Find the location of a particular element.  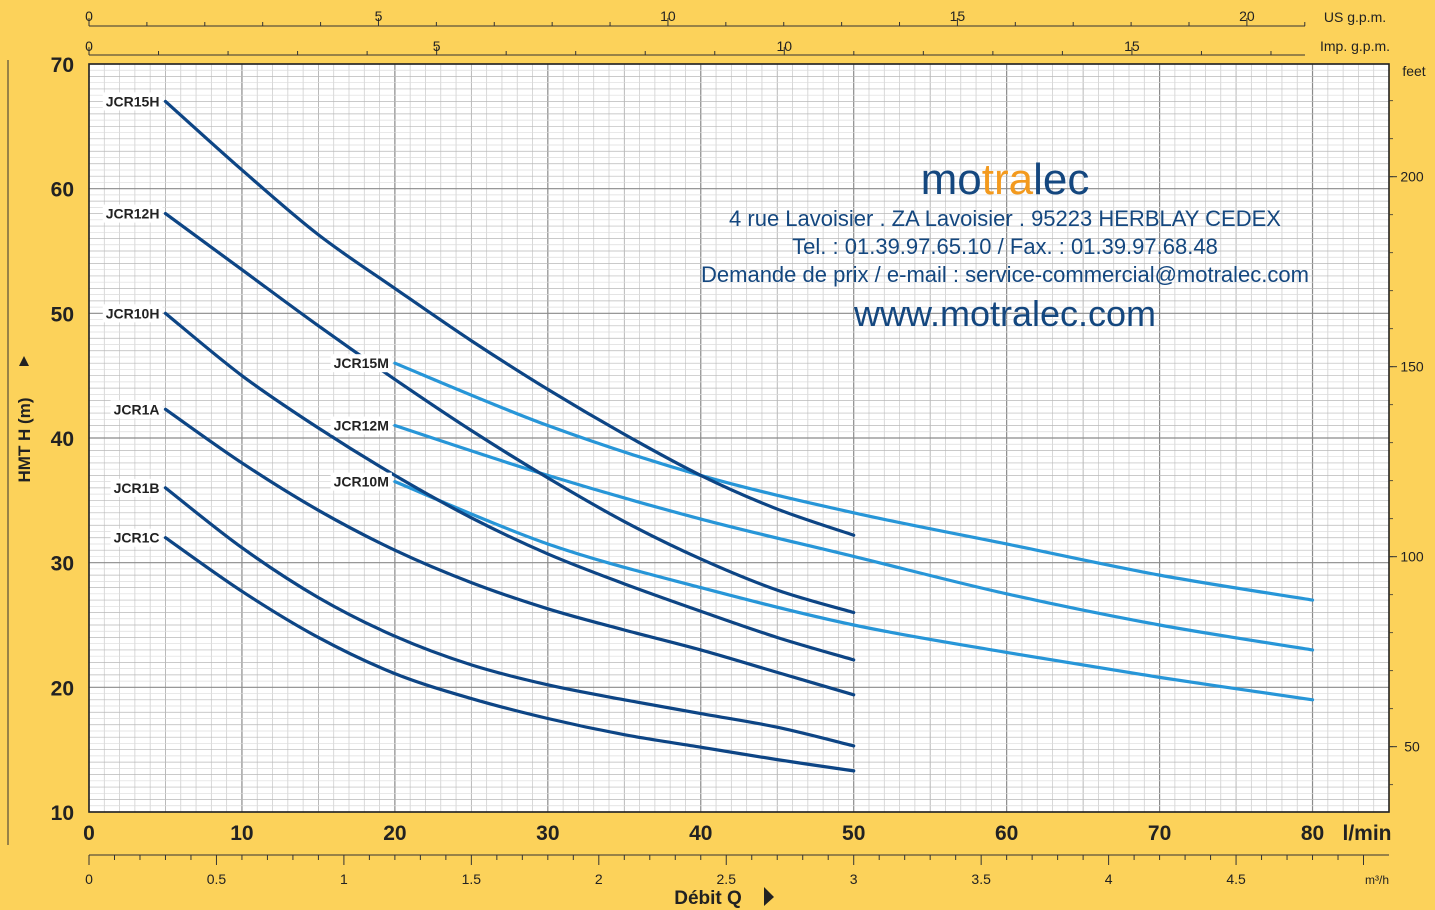

feet-unit-label: feet is located at coordinates (1413, 71).